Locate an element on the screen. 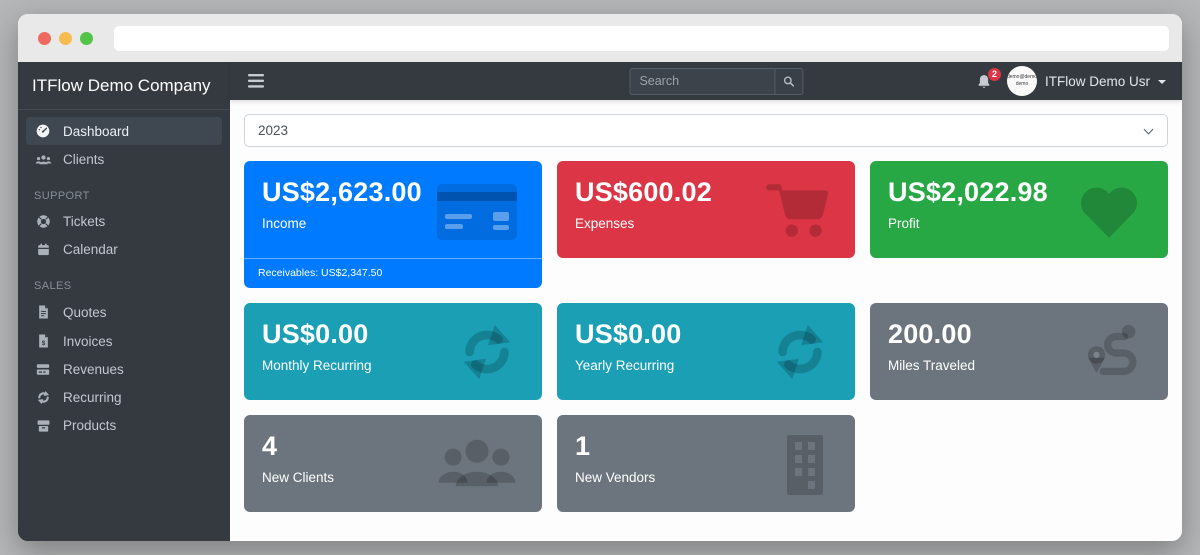 This screenshot has height=555, width=1200. avatar-text: demo@demo is located at coordinates (1021, 77).